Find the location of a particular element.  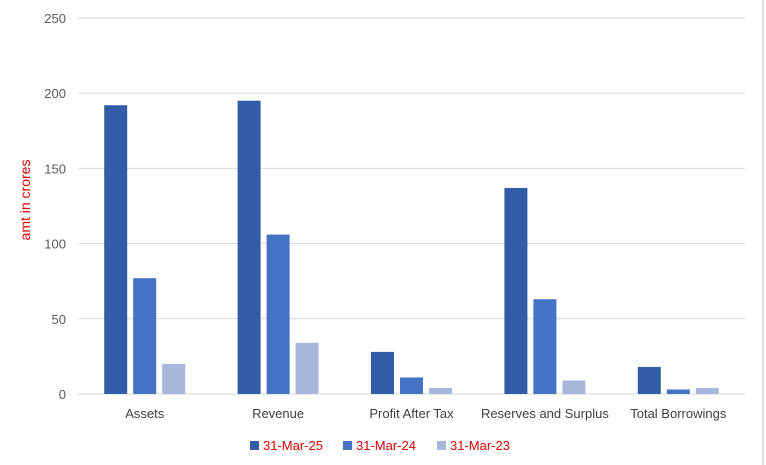

x-category-label: Assets is located at coordinates (145, 413).